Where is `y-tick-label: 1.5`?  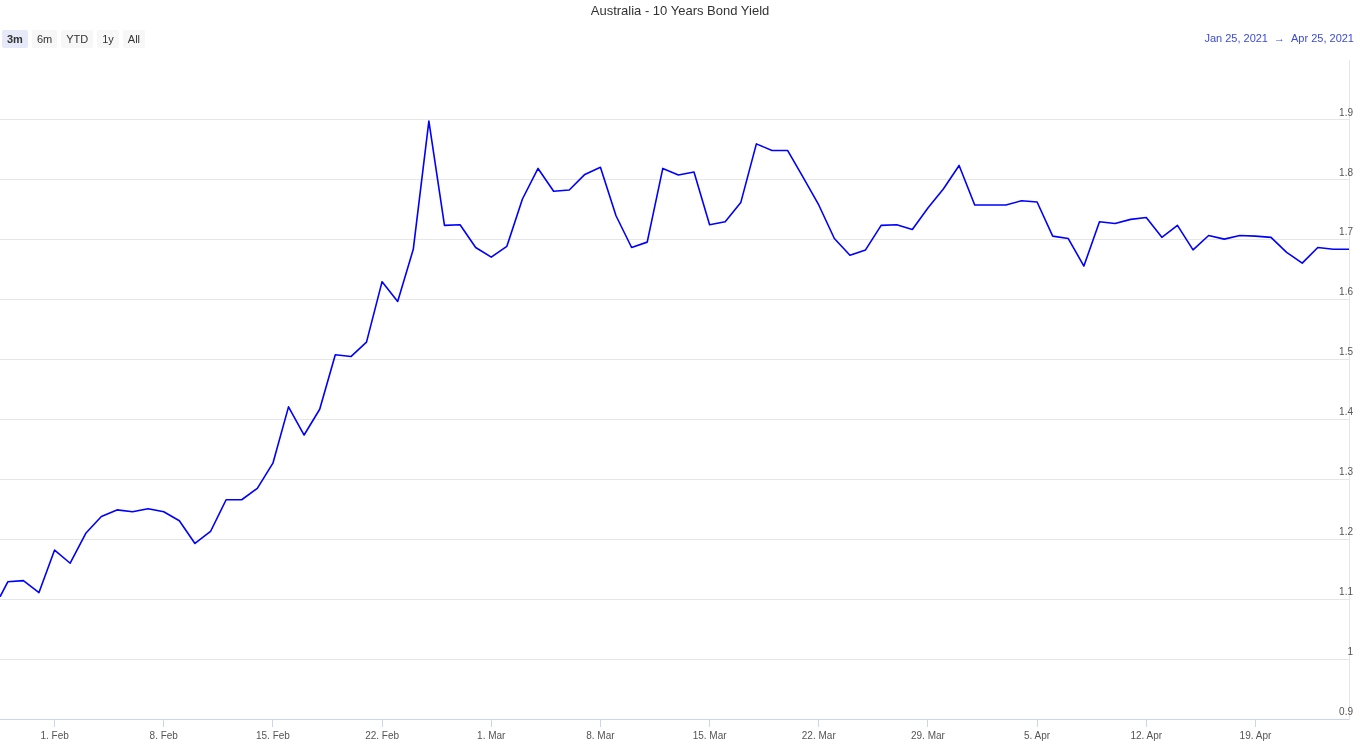 y-tick-label: 1.5 is located at coordinates (1346, 352).